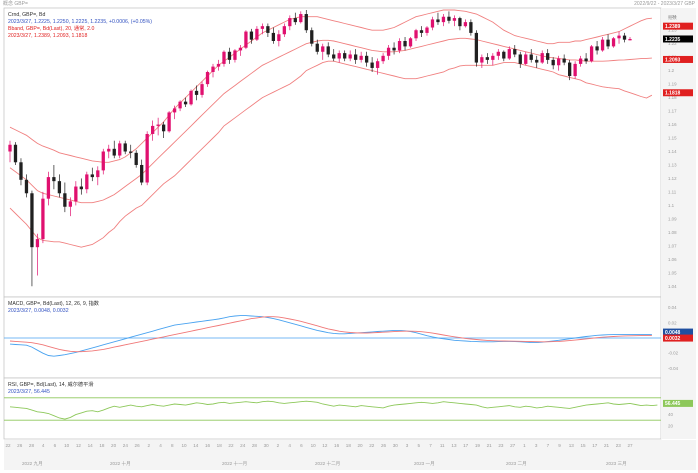  What do you see at coordinates (126, 445) in the screenshot?
I see `x-day-label: 24` at bounding box center [126, 445].